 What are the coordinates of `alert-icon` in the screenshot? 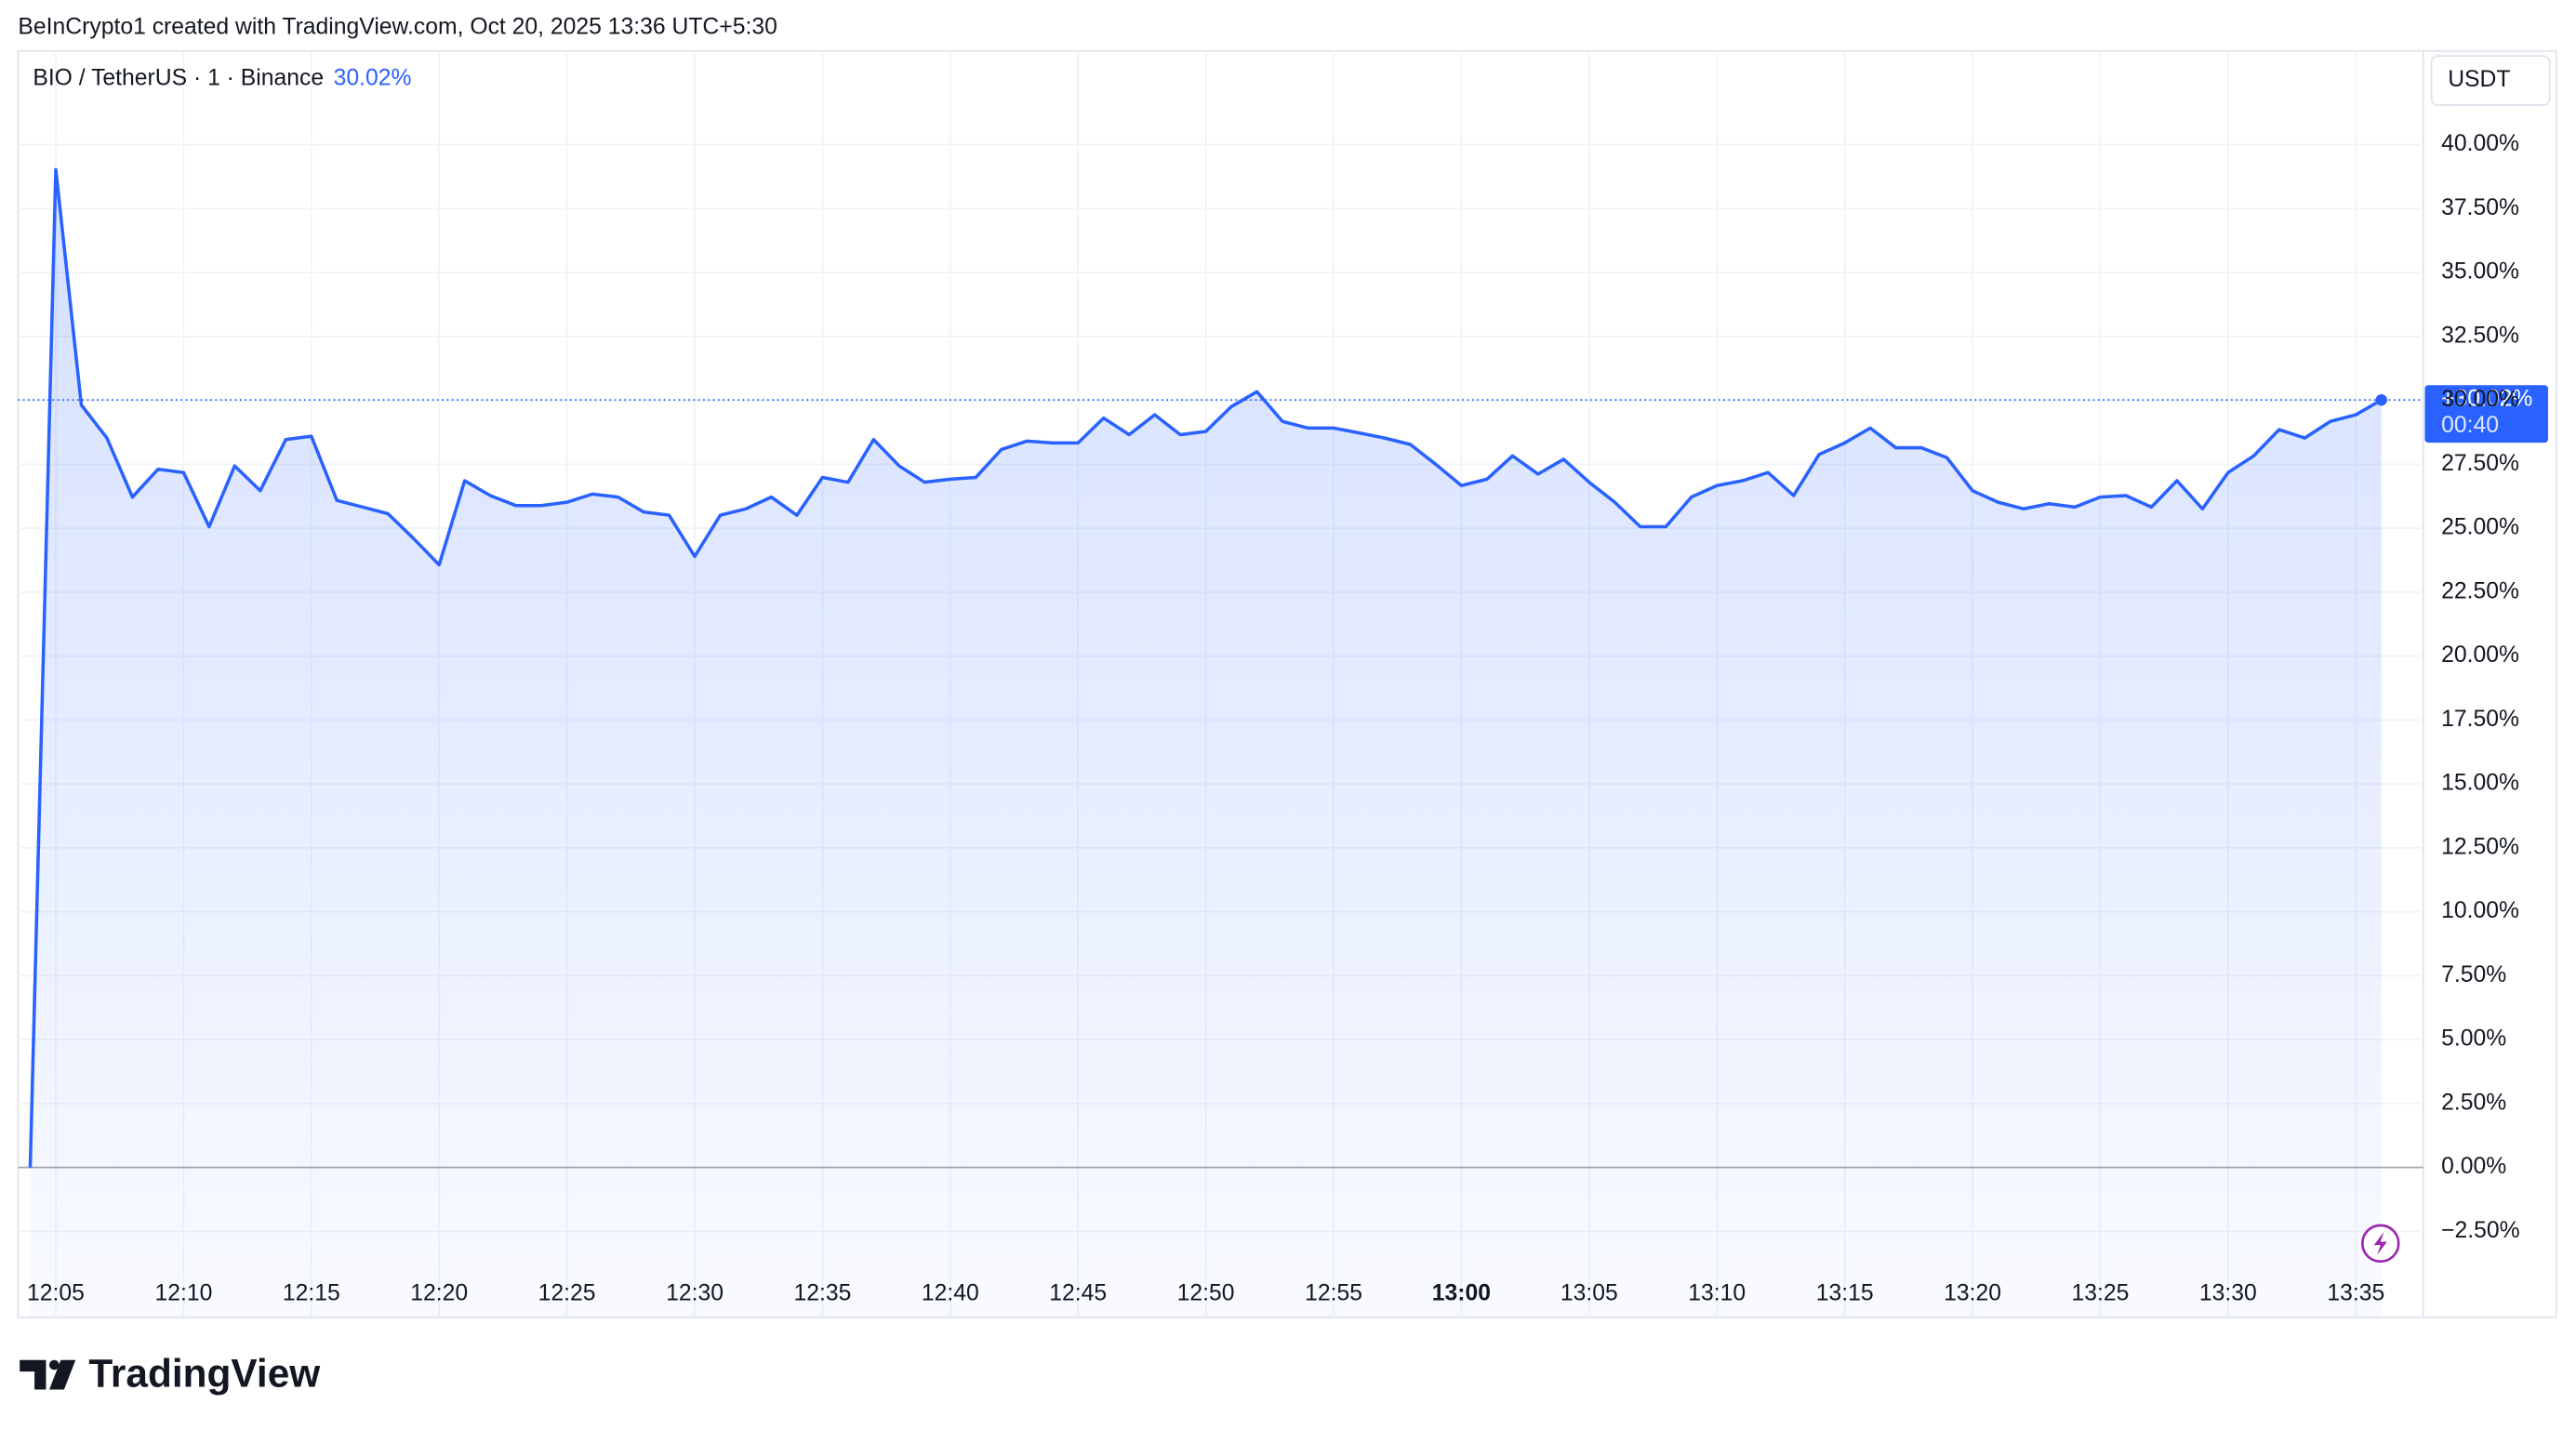 It's located at (2380, 1244).